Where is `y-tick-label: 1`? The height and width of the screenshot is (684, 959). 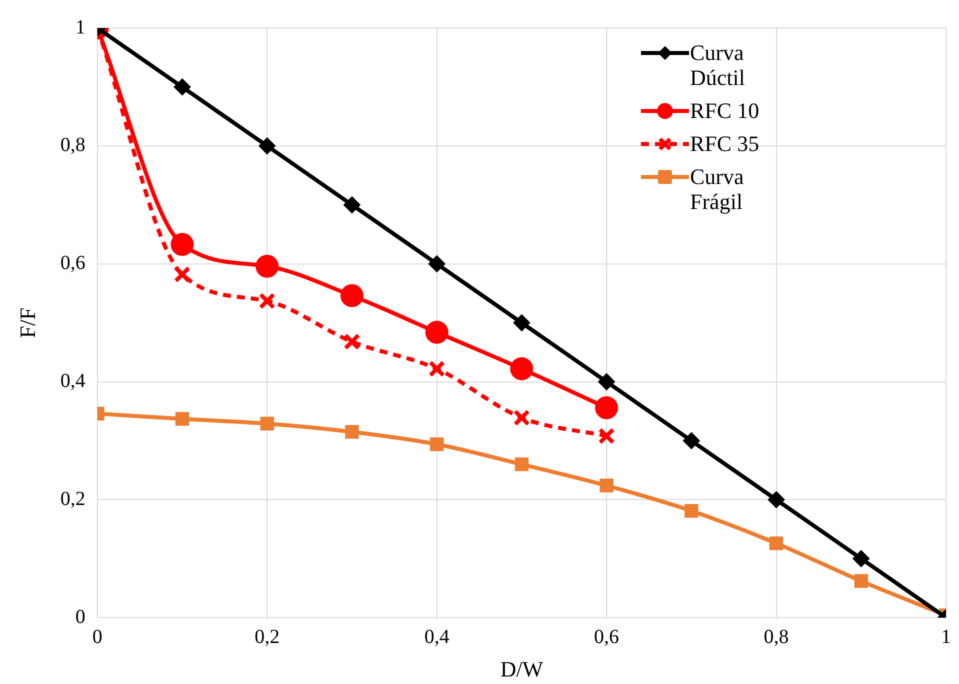 y-tick-label: 1 is located at coordinates (80, 27).